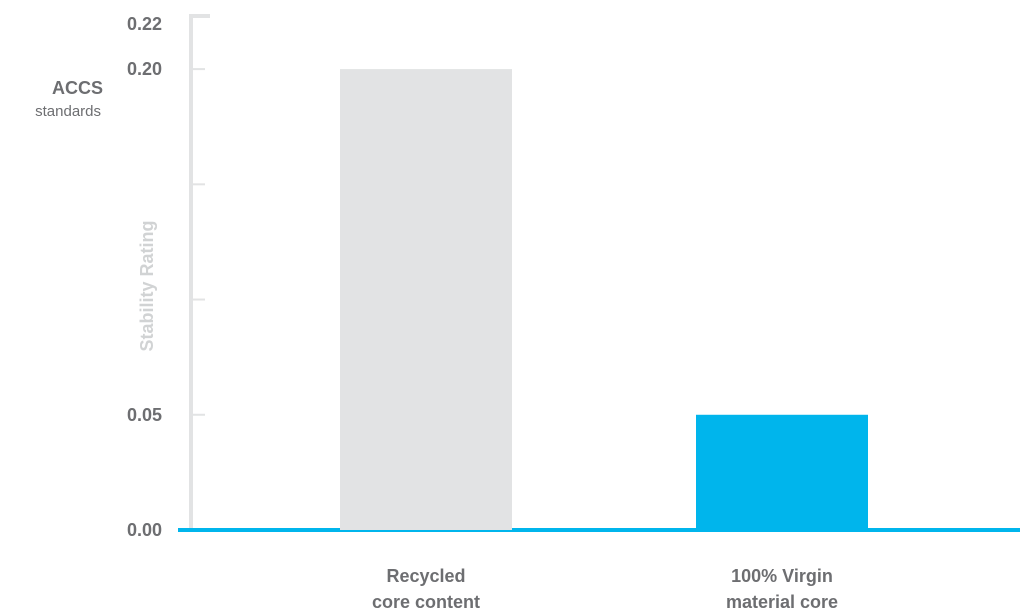  What do you see at coordinates (782, 576) in the screenshot?
I see `x-category-label: 100% Virgin` at bounding box center [782, 576].